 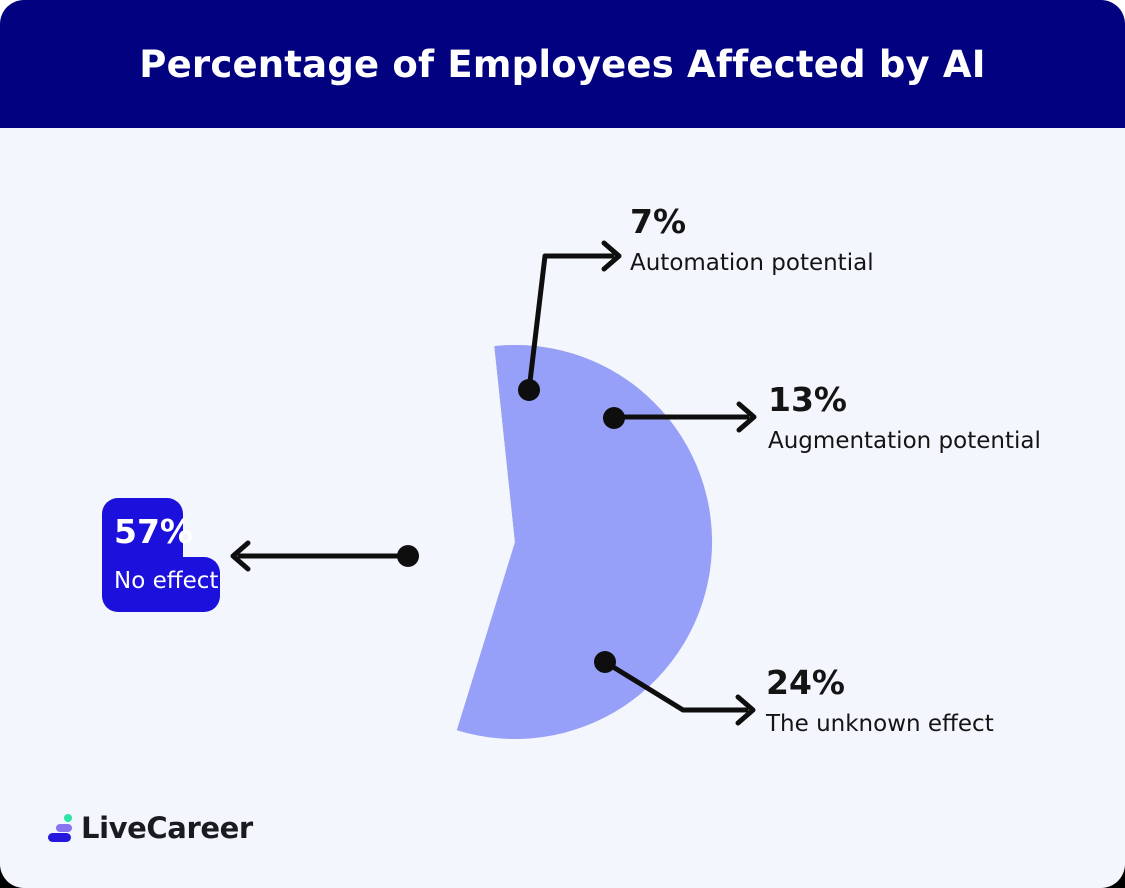 I want to click on automation-label: Automation potential, so click(x=752, y=263).